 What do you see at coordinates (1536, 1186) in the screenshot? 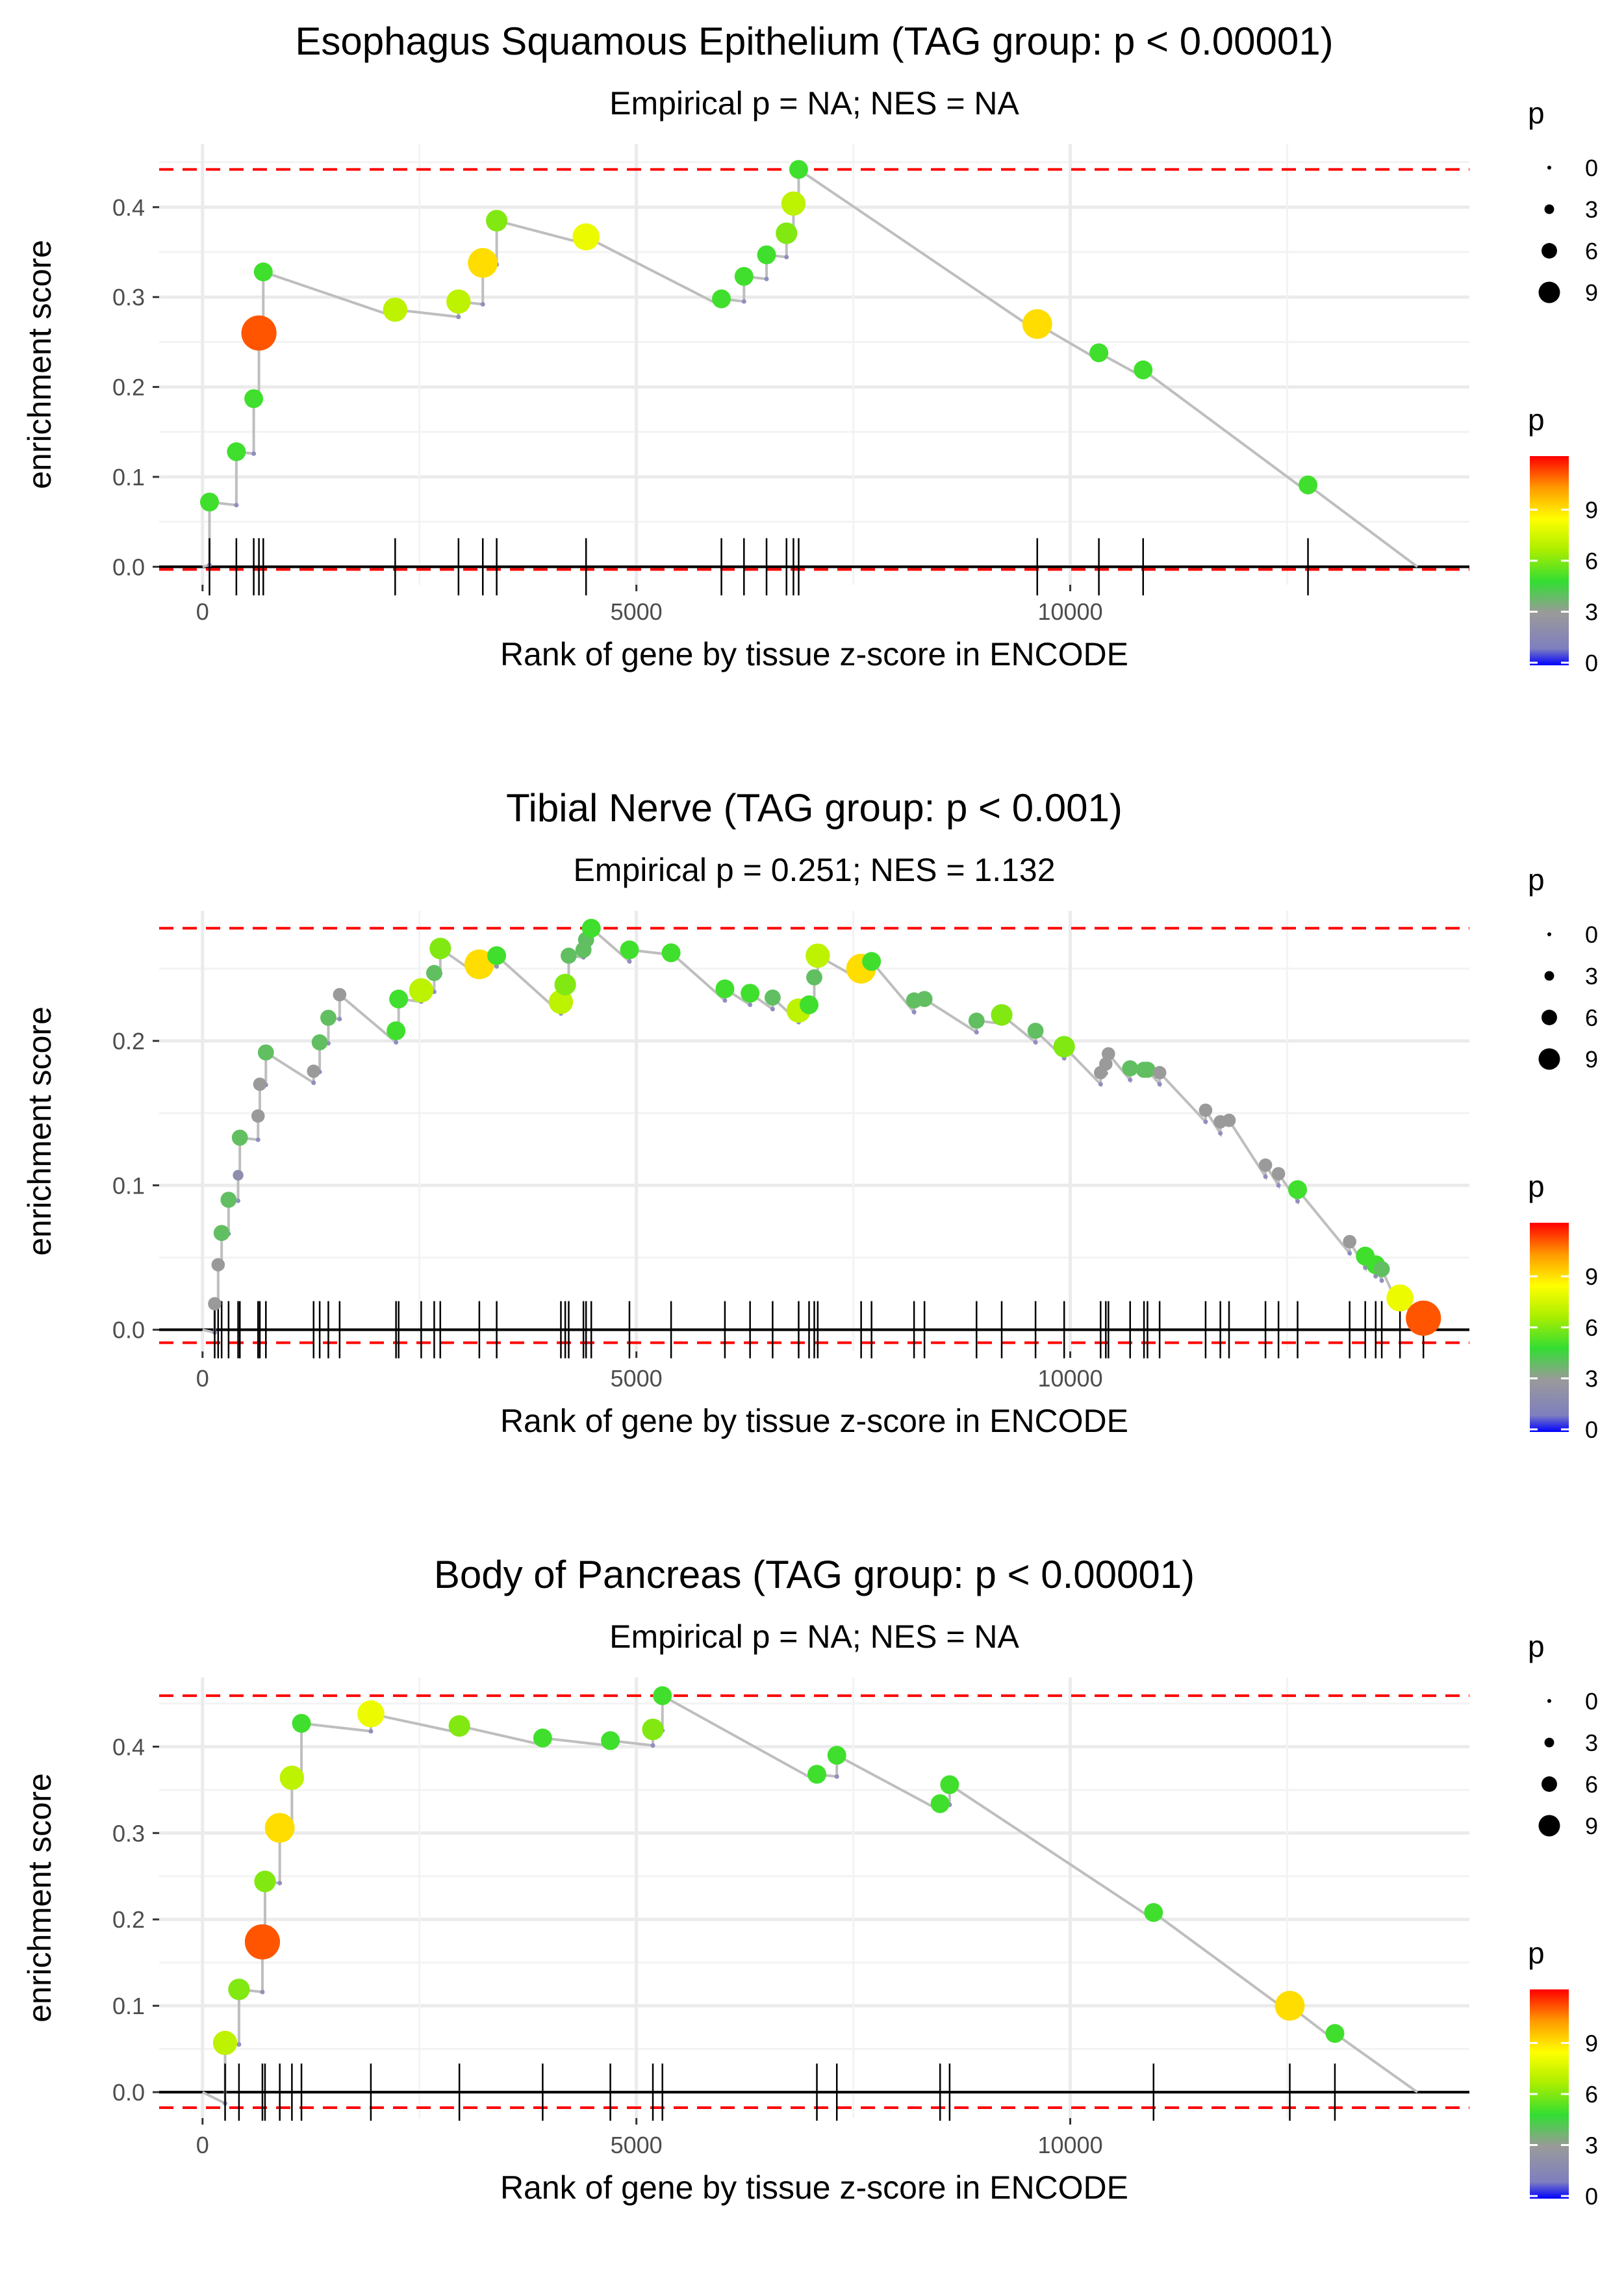
I see `color-legend-title: p` at bounding box center [1536, 1186].